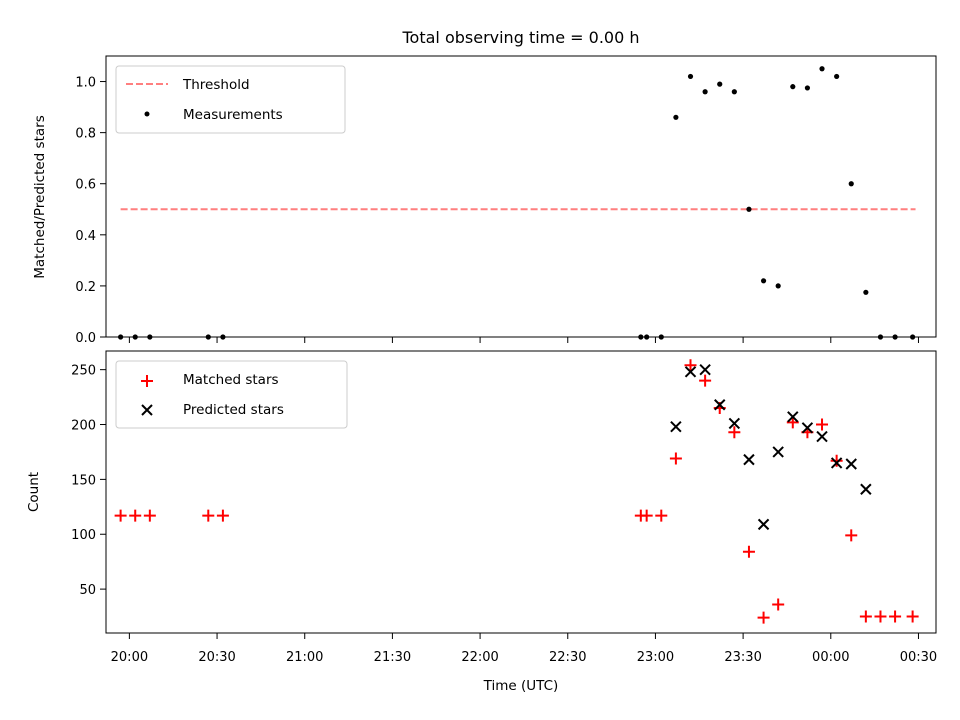  What do you see at coordinates (392, 657) in the screenshot?
I see `x-tick-label: 21:30` at bounding box center [392, 657].